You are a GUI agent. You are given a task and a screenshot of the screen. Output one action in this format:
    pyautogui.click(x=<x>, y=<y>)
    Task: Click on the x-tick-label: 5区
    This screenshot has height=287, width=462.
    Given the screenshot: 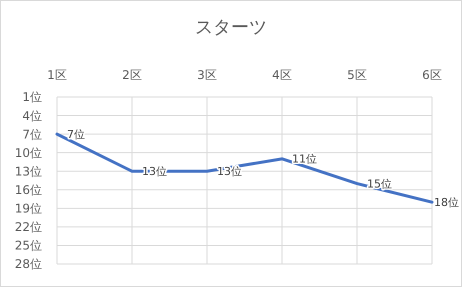 What is the action you would take?
    pyautogui.click(x=357, y=75)
    